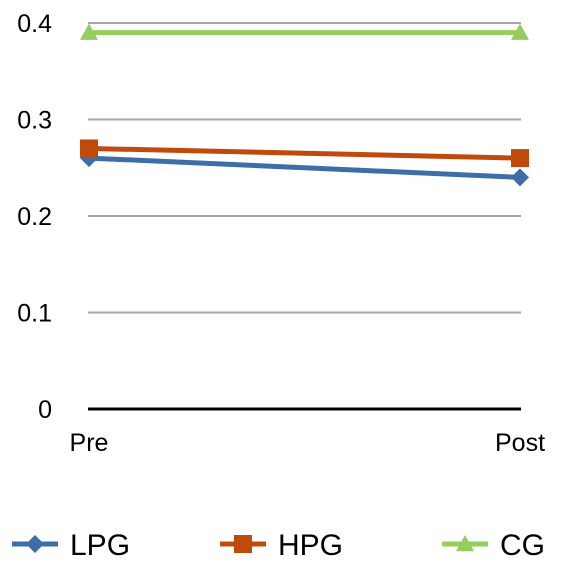 The image size is (561, 562). Describe the element at coordinates (34, 24) in the screenshot. I see `y-tick-label: 0.4` at that location.